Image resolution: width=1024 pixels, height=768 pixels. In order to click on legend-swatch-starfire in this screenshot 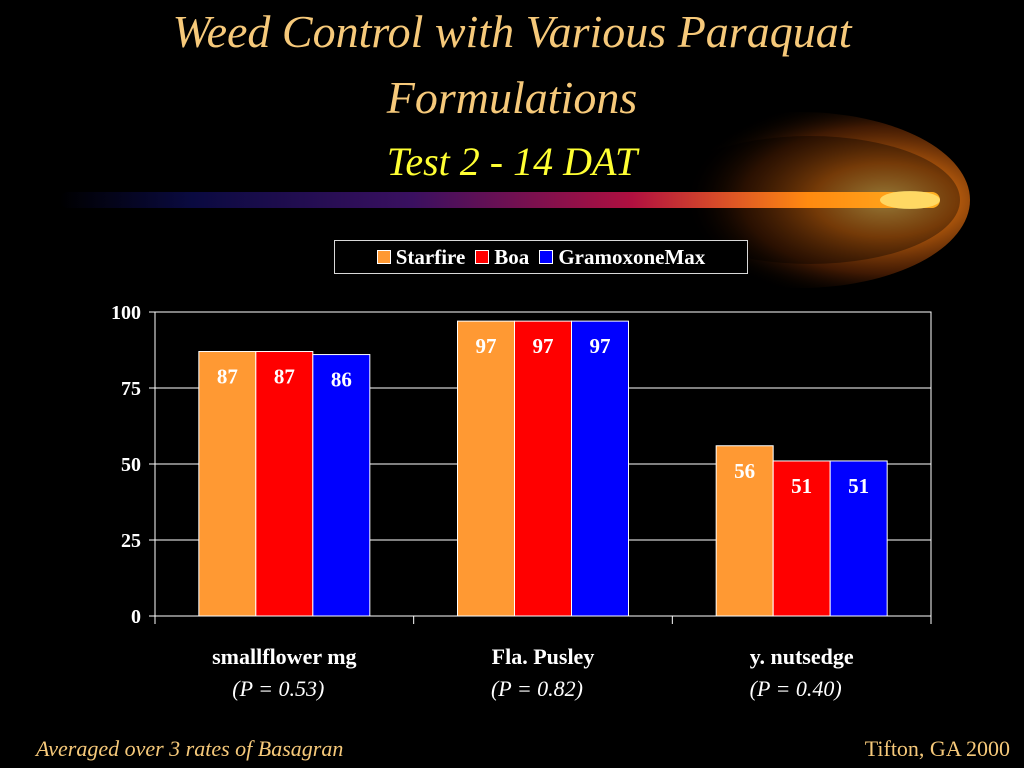, I will do `click(383, 257)`.